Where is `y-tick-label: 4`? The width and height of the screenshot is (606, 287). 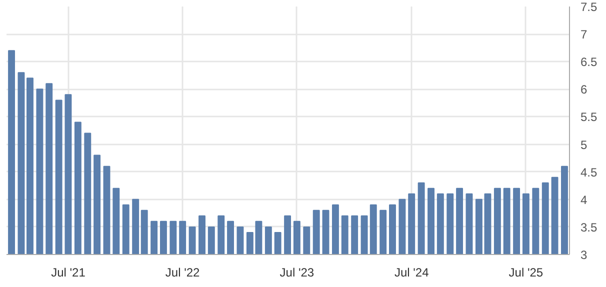 y-tick-label: 4 is located at coordinates (584, 199).